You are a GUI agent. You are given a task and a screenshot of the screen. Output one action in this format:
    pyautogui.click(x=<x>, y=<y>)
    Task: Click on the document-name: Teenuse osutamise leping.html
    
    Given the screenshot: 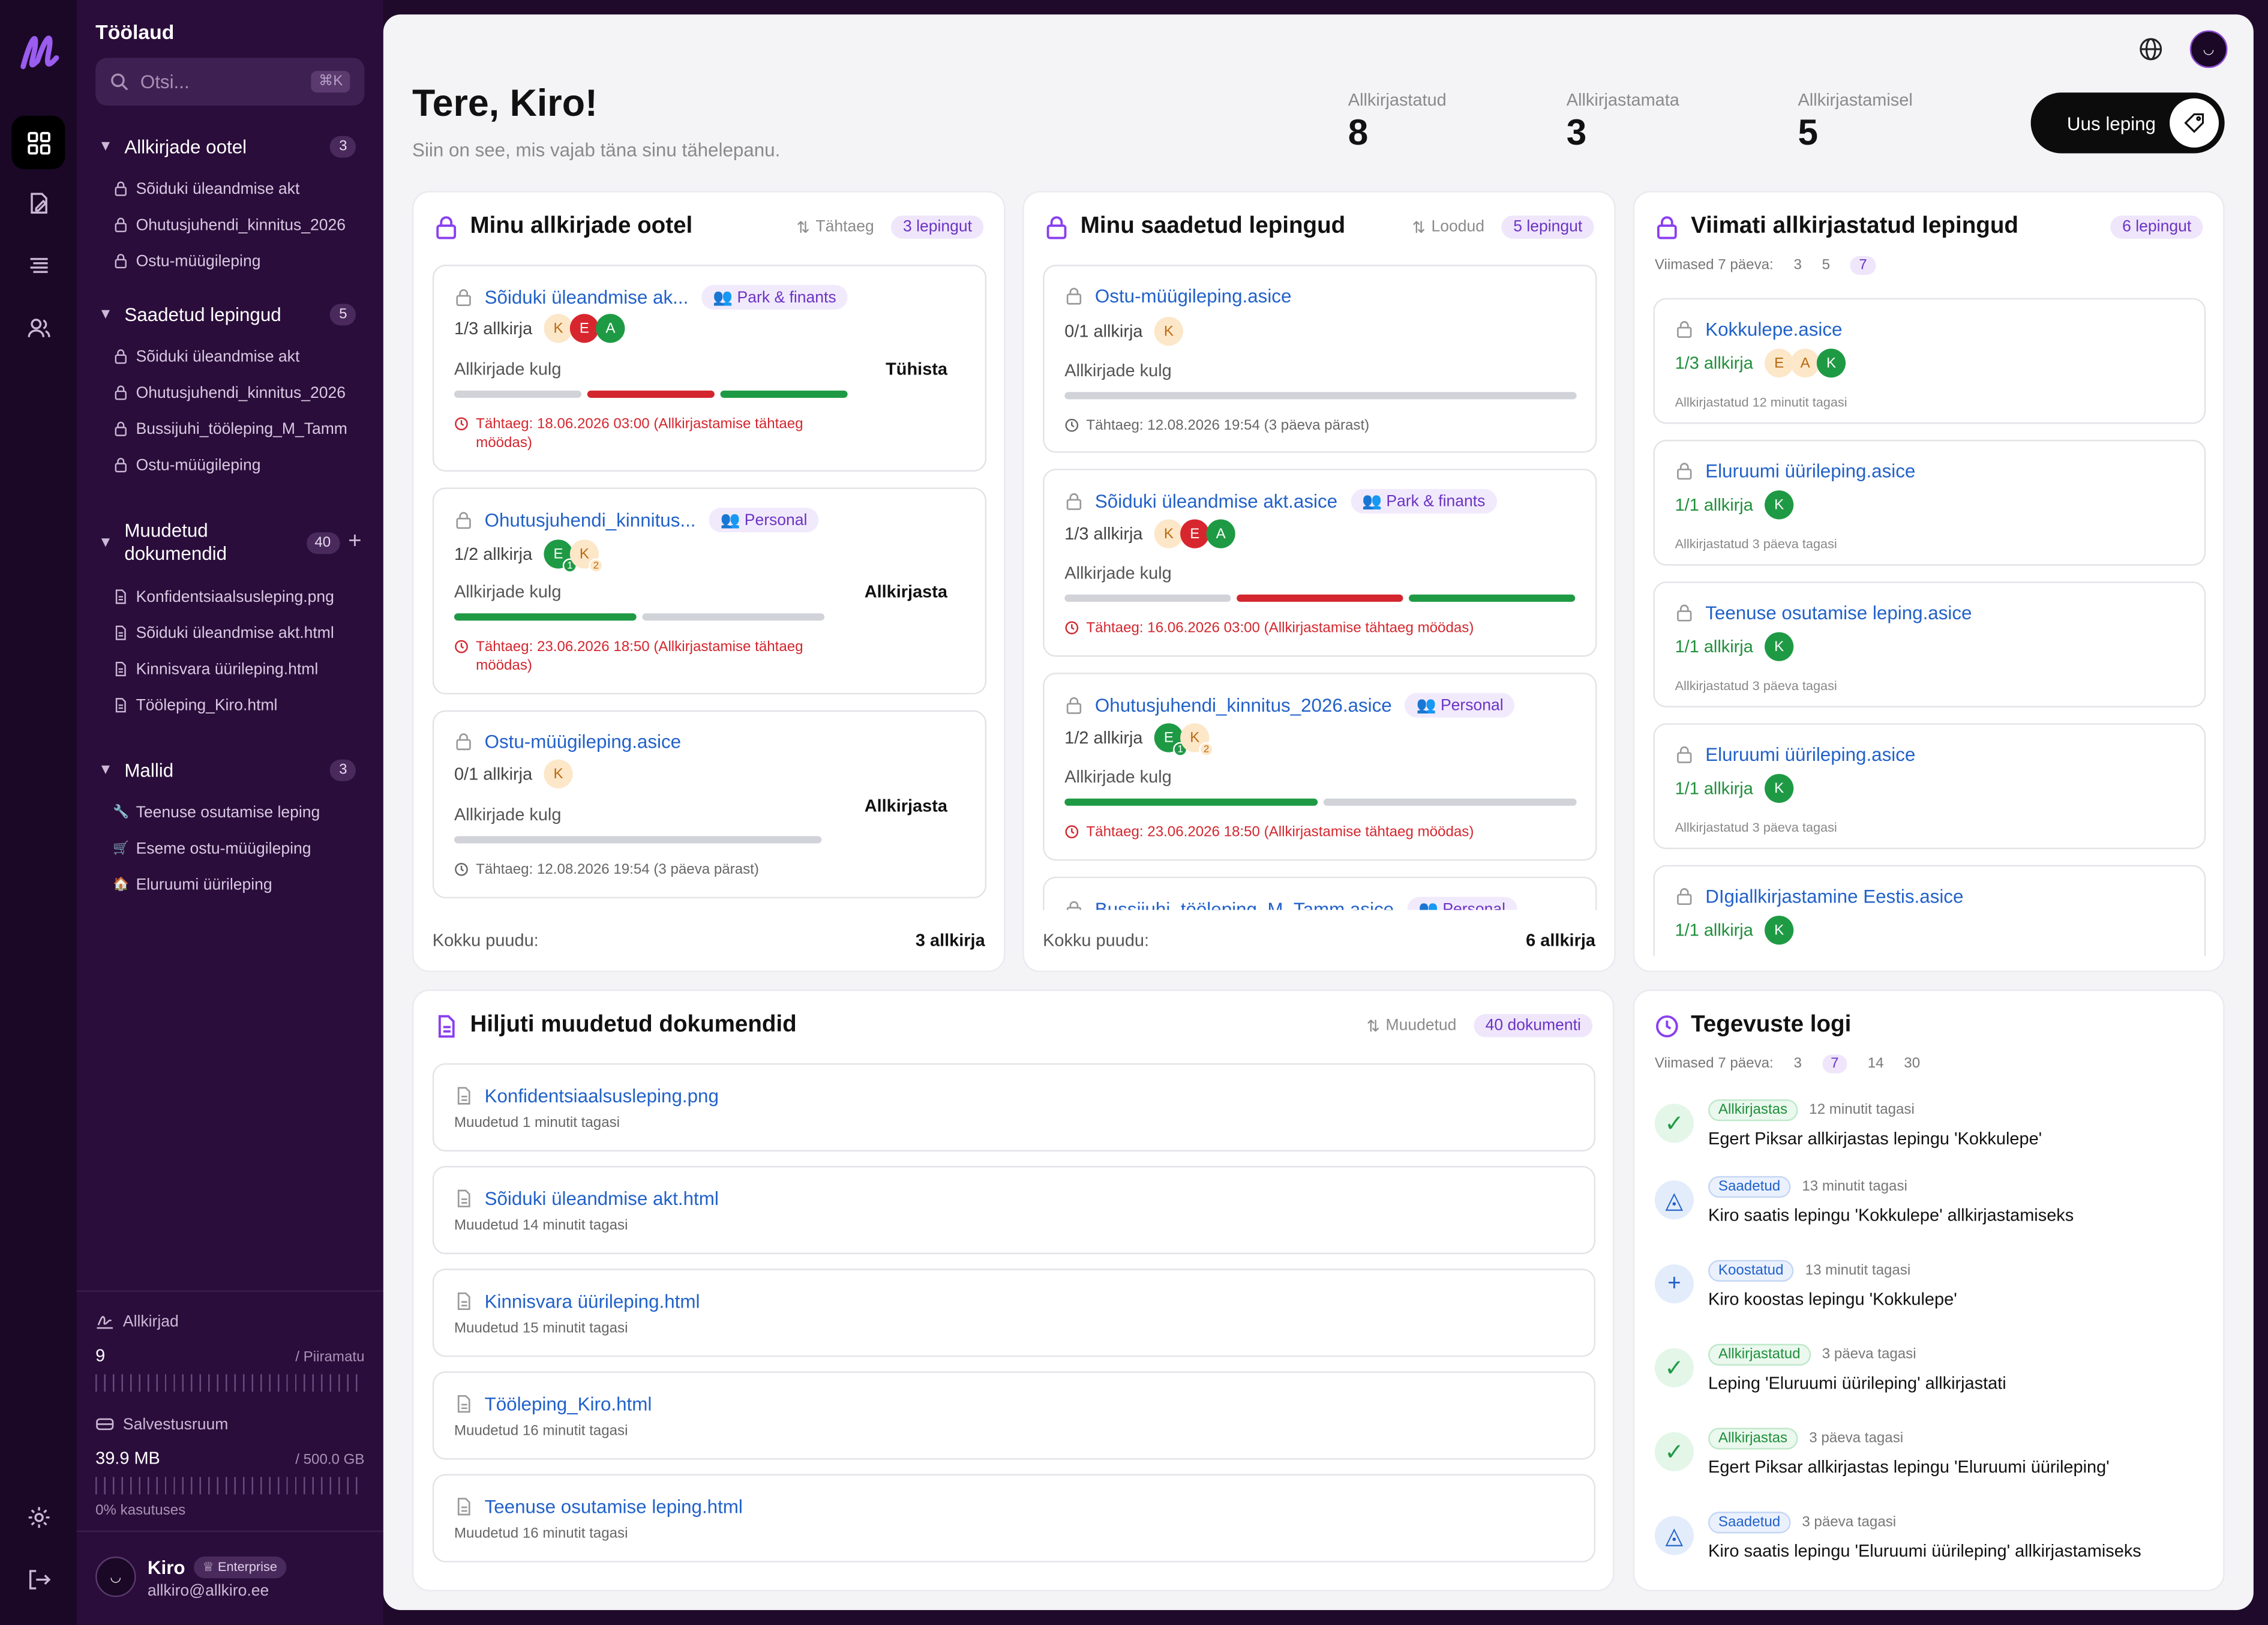 What is the action you would take?
    pyautogui.click(x=613, y=1506)
    